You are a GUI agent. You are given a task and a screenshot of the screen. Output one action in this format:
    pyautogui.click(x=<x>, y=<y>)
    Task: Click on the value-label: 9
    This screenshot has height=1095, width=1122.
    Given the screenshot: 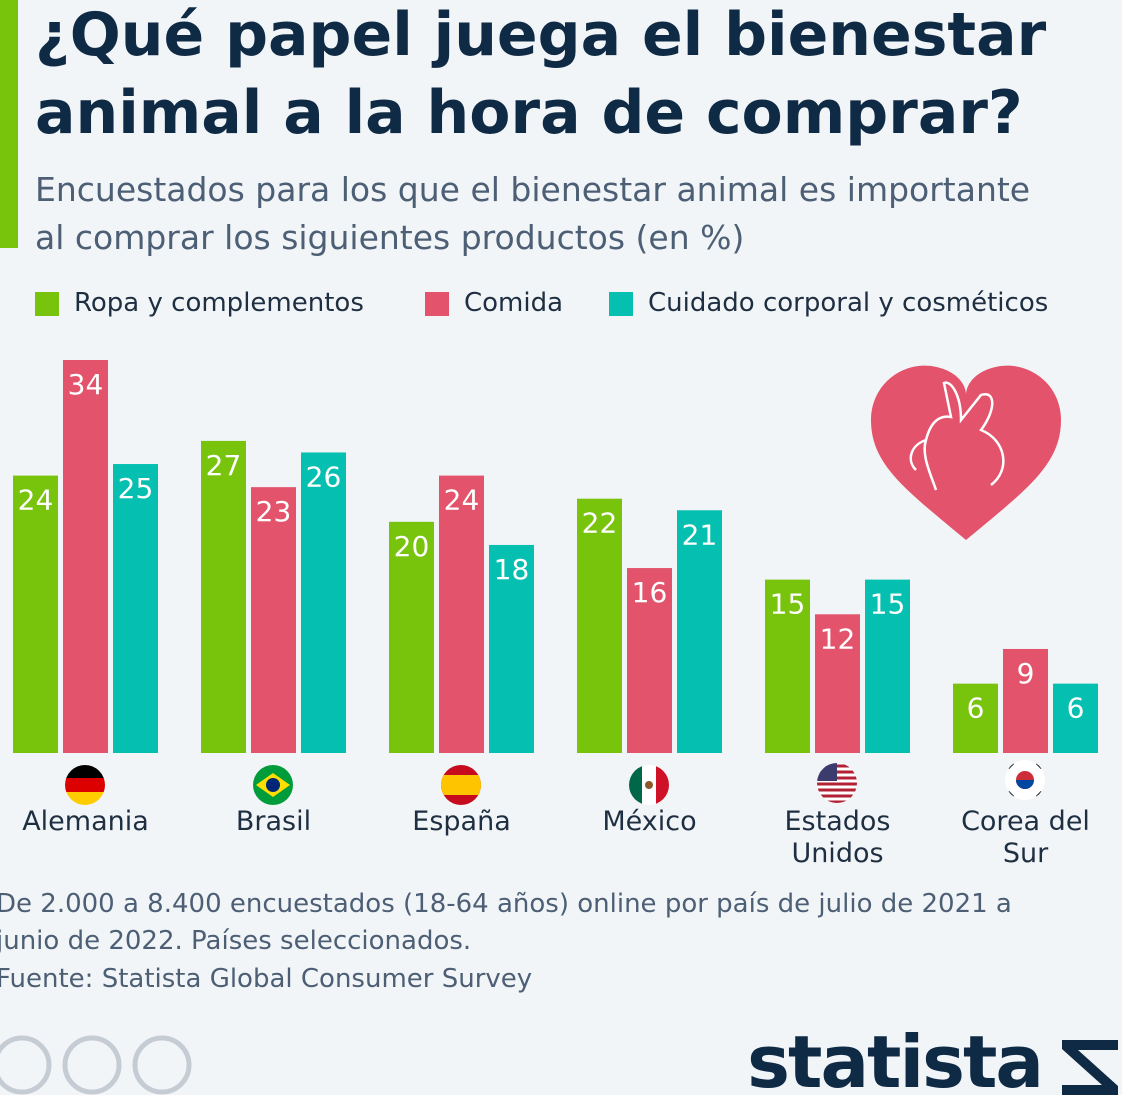 What is the action you would take?
    pyautogui.click(x=1026, y=673)
    